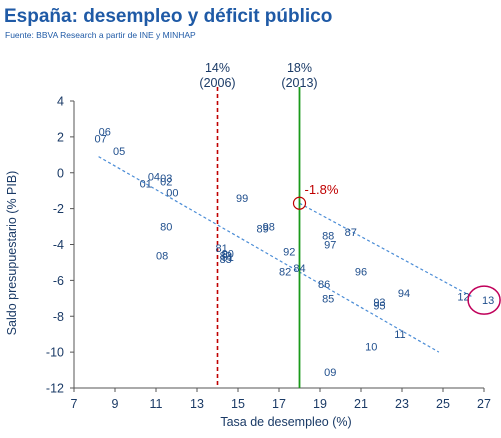  I want to click on data-point-label: 06, so click(105, 132).